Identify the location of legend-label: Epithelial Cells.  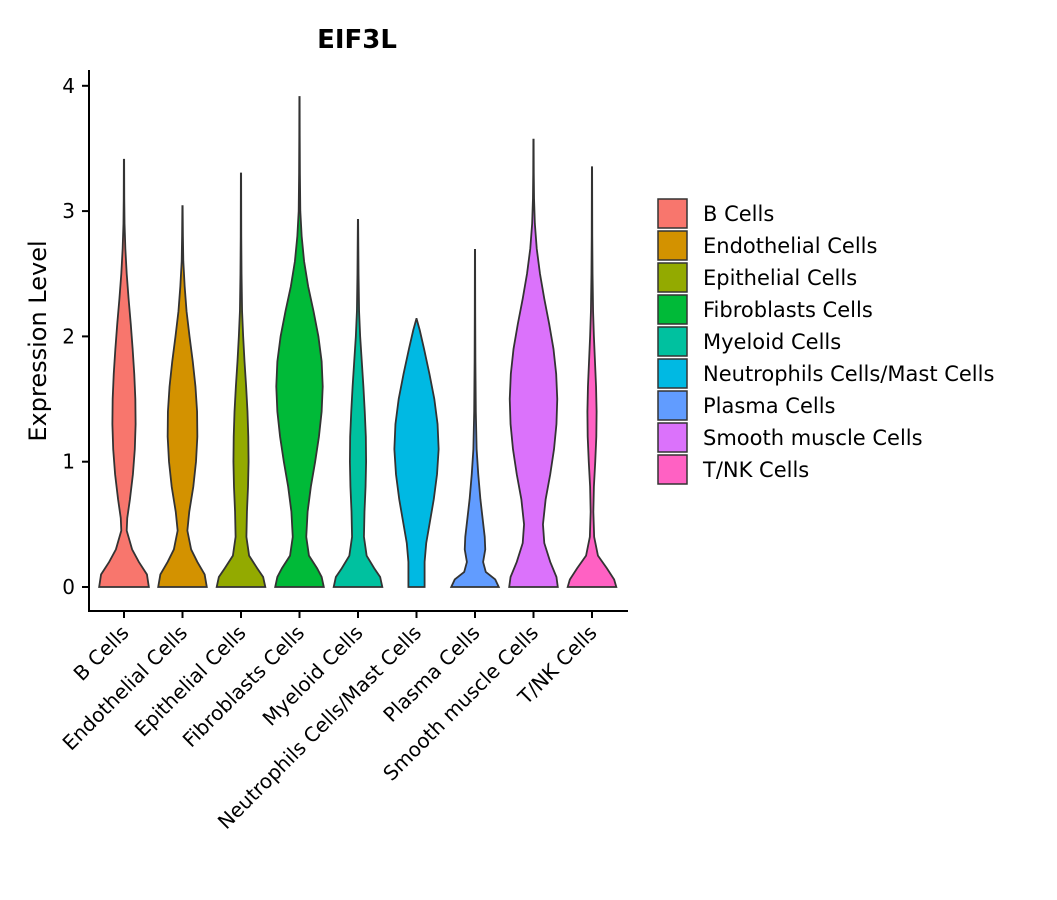
(780, 278).